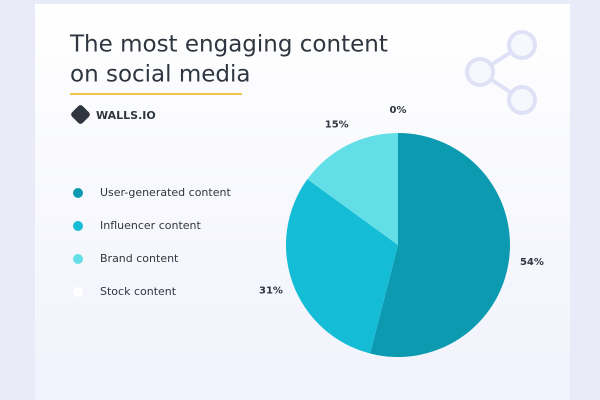 This screenshot has width=600, height=400. I want to click on share-icon, so click(501, 72).